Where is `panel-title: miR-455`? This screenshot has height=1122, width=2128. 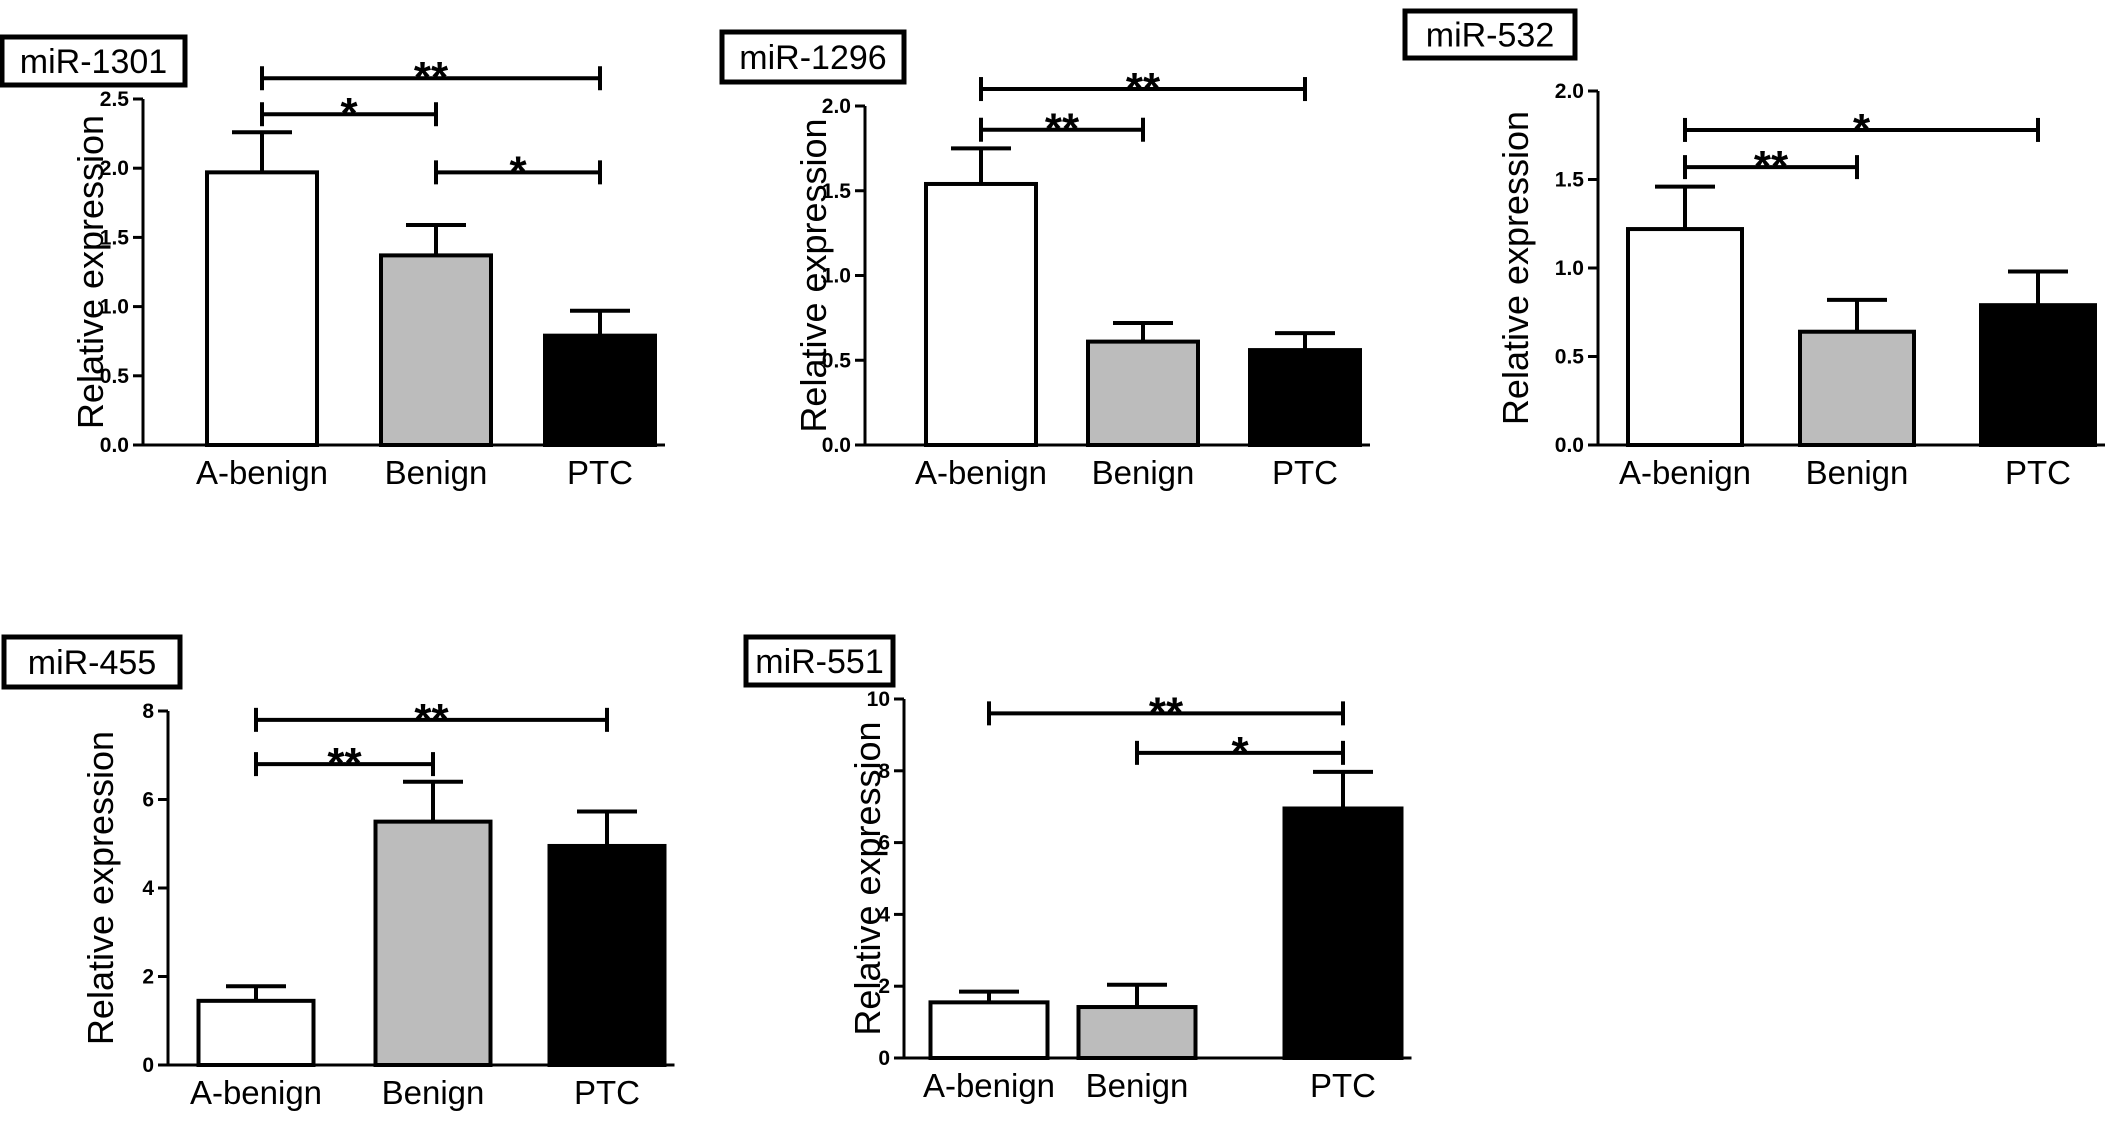 panel-title: miR-455 is located at coordinates (92, 663).